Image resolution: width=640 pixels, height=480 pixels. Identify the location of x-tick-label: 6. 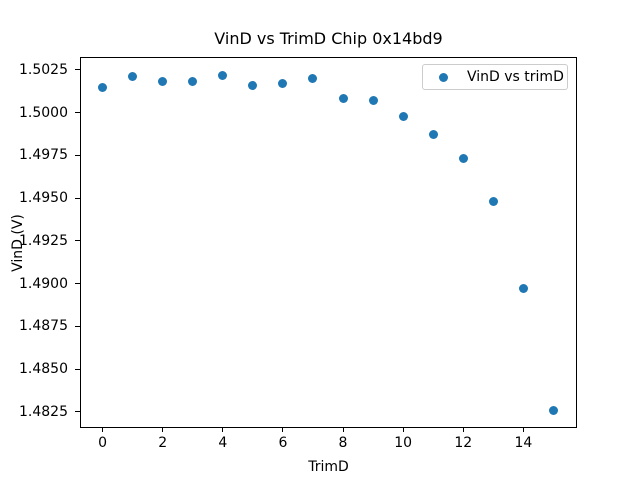
(283, 443).